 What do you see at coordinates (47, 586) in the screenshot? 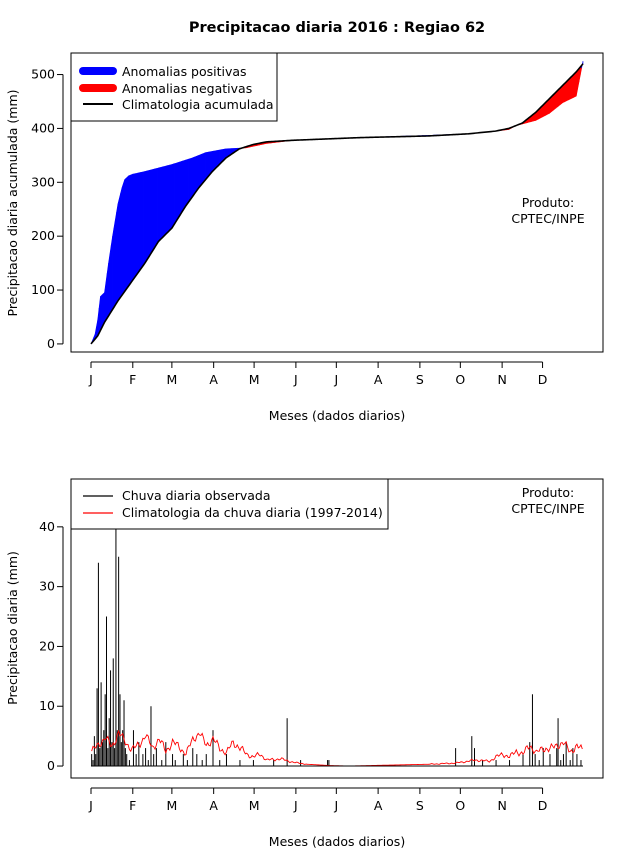
I see `y-tick-label: 30` at bounding box center [47, 586].